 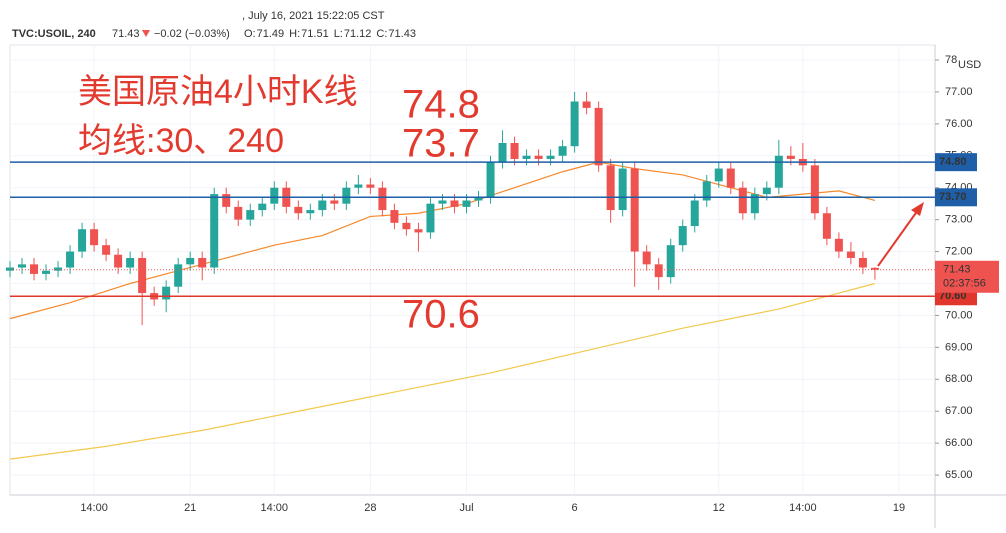 I want to click on currency: USD, so click(x=969, y=65).